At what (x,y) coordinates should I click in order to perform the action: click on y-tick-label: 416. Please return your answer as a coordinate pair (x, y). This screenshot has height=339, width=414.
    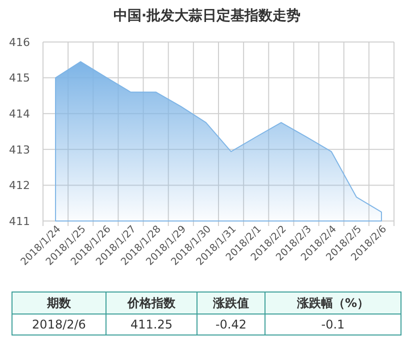
    Looking at the image, I should click on (19, 42).